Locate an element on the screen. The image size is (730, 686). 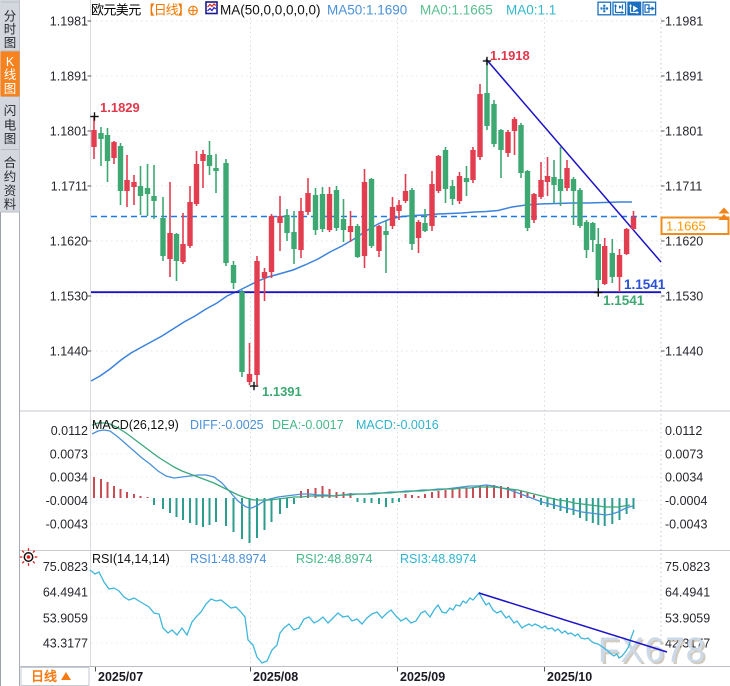
svg-text: 闪 is located at coordinates (10, 111).